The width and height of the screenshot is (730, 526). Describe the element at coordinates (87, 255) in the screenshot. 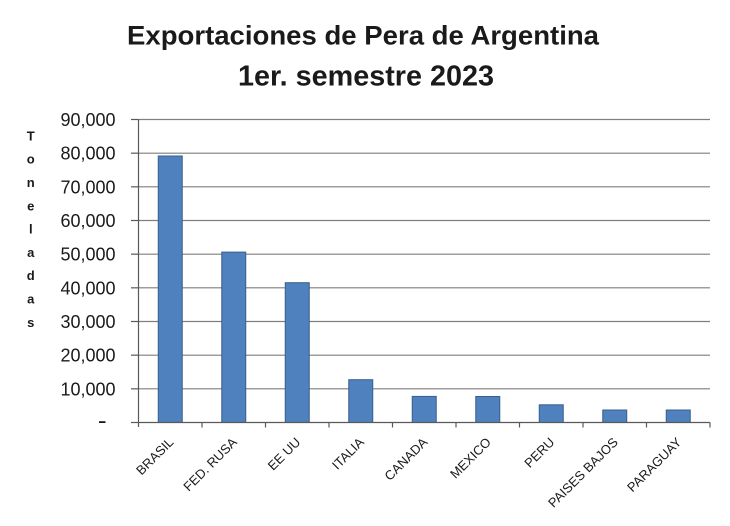

I see `svg-text: 50,000` at that location.